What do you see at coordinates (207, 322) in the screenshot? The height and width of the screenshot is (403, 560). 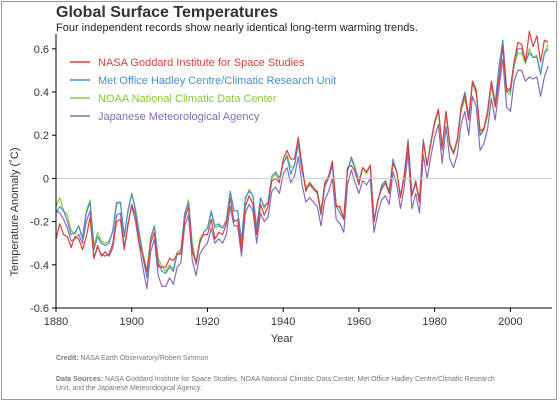 I see `x-tick-label: 1920` at bounding box center [207, 322].